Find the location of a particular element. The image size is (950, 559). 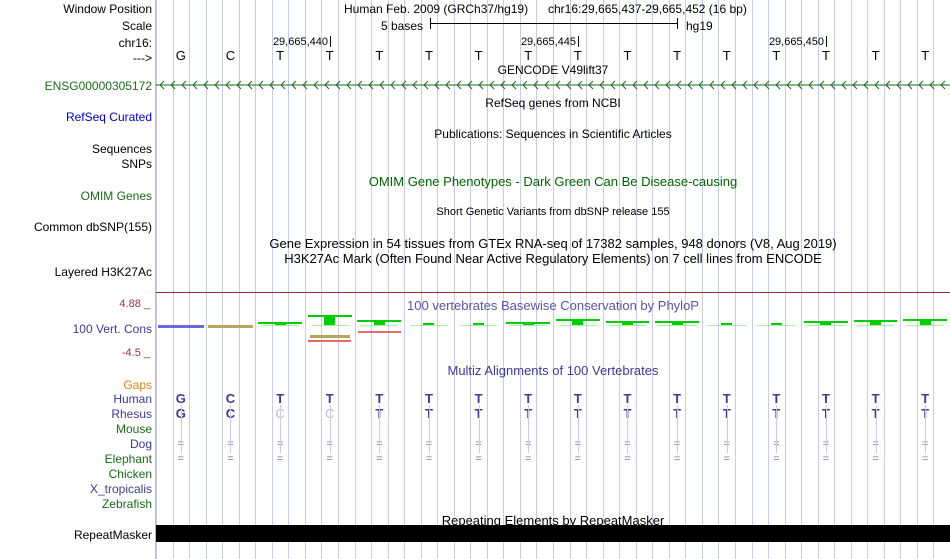

strand-arrow-label: ---> is located at coordinates (142, 58).